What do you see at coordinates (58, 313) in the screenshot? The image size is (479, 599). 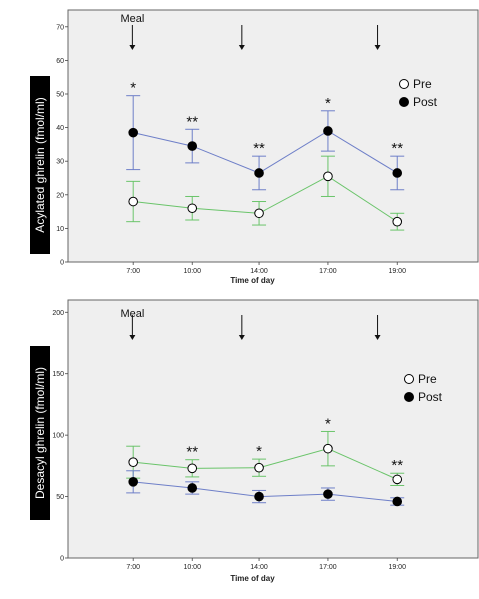 I see `y-tick-label: 200` at bounding box center [58, 313].